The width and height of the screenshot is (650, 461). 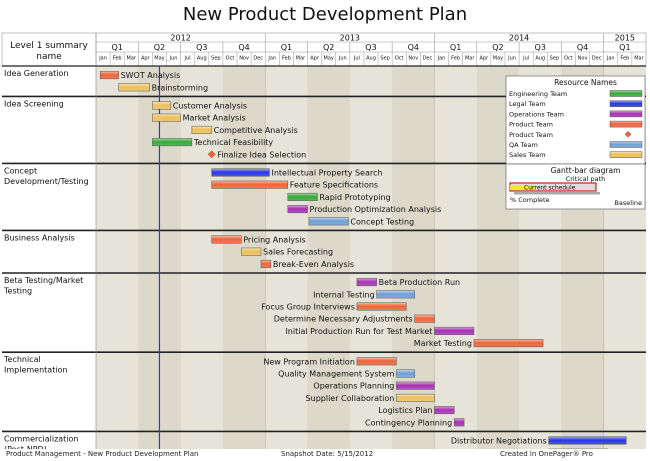 I want to click on row-header-text: name, so click(x=49, y=57).